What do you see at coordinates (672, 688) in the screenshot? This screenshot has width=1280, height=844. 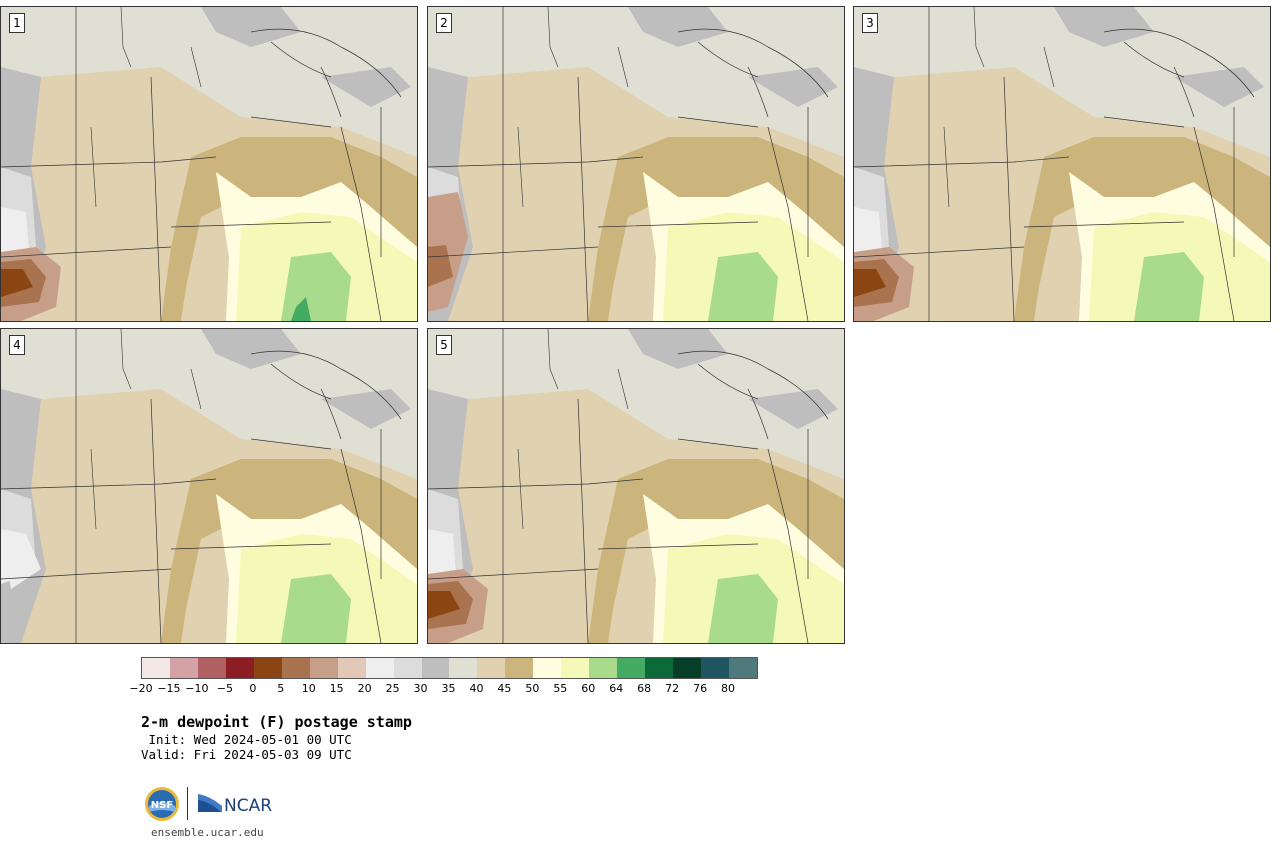 I see `colorbar-tick-label: 72` at bounding box center [672, 688].